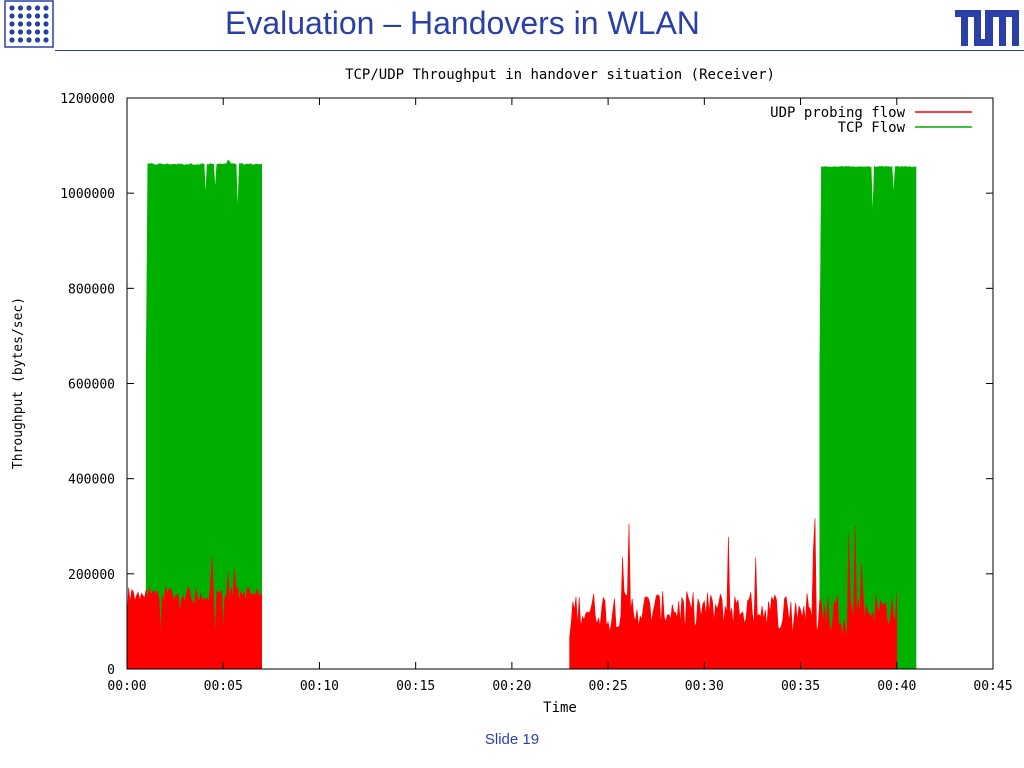 This screenshot has height=768, width=1024. I want to click on legend-label-tcp: TCP Flow, so click(872, 128).